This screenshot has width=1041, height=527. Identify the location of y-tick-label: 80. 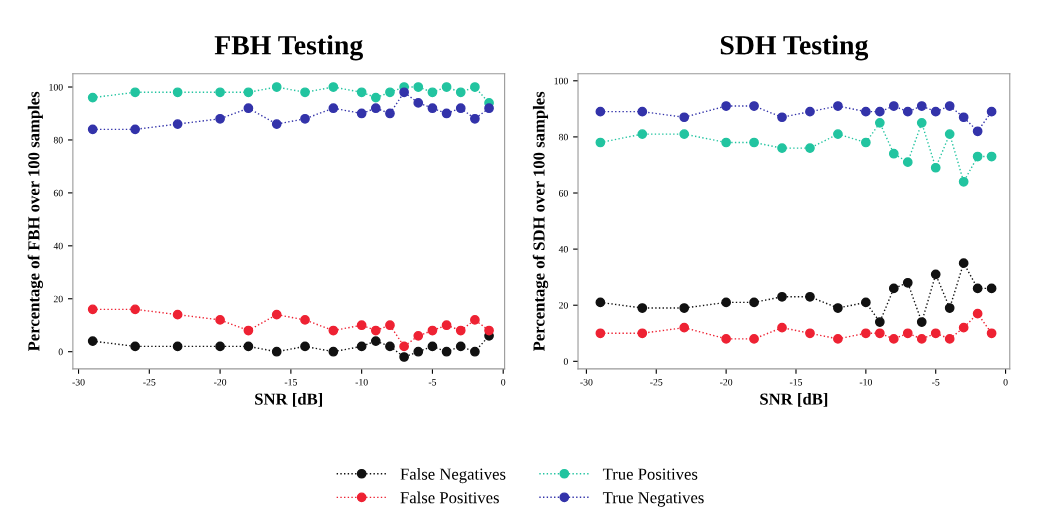
(58, 140).